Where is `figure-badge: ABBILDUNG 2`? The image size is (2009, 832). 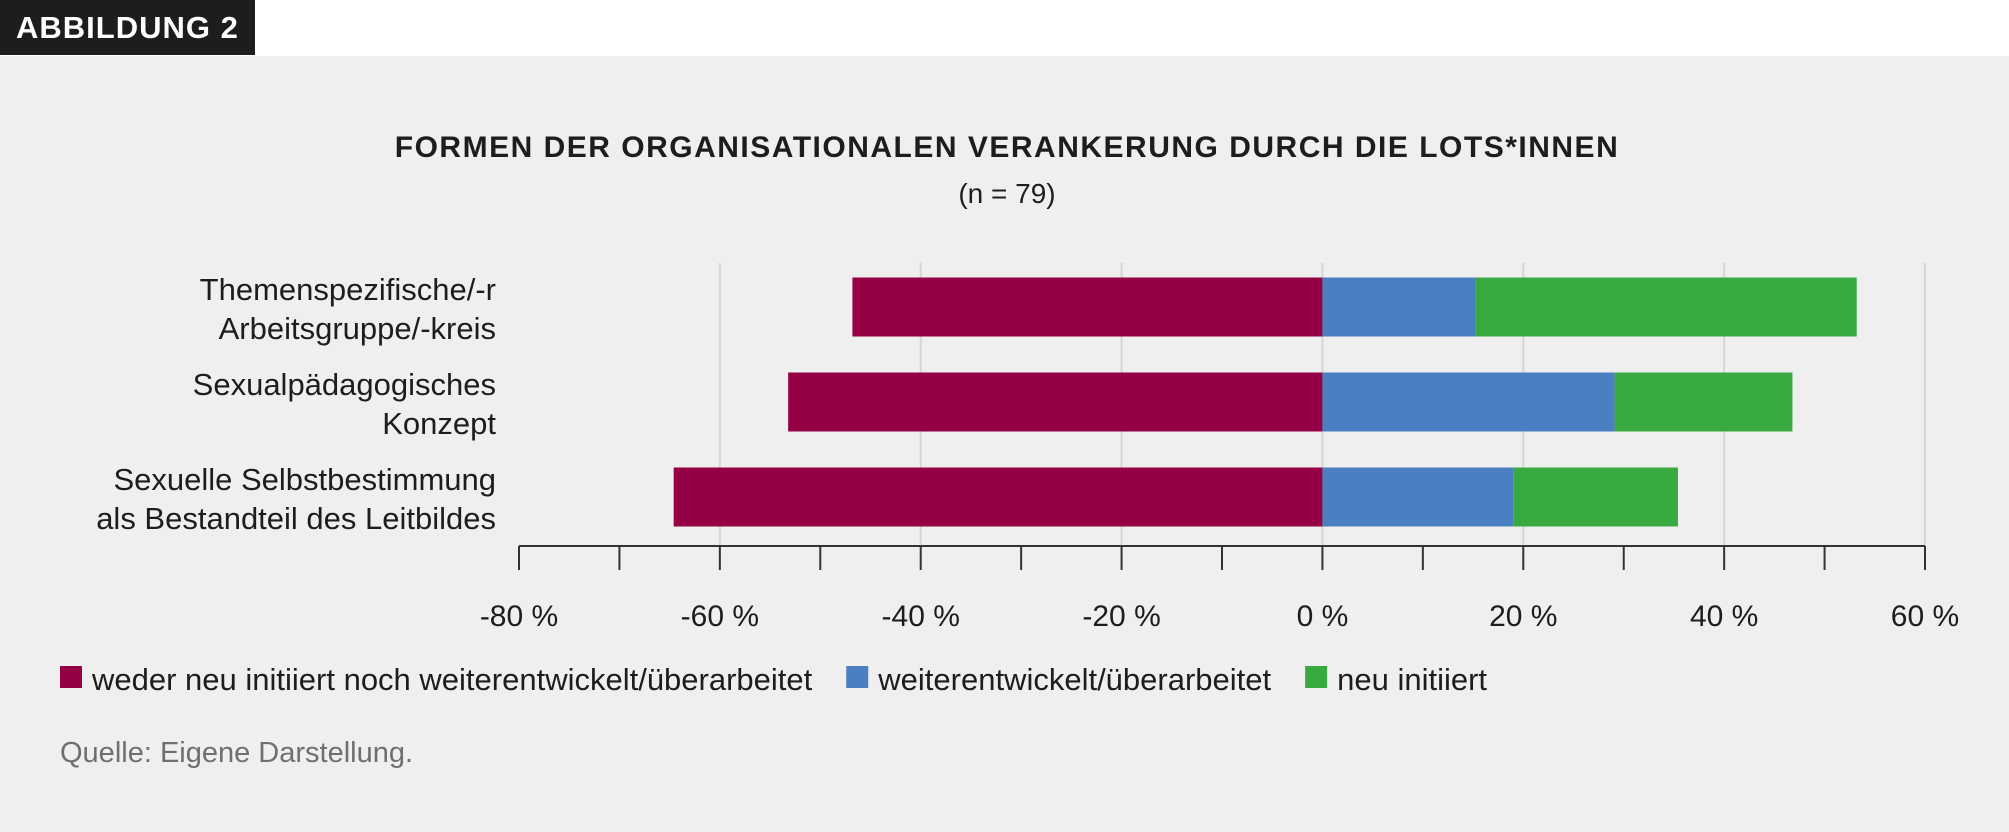
figure-badge: ABBILDUNG 2 is located at coordinates (127, 27).